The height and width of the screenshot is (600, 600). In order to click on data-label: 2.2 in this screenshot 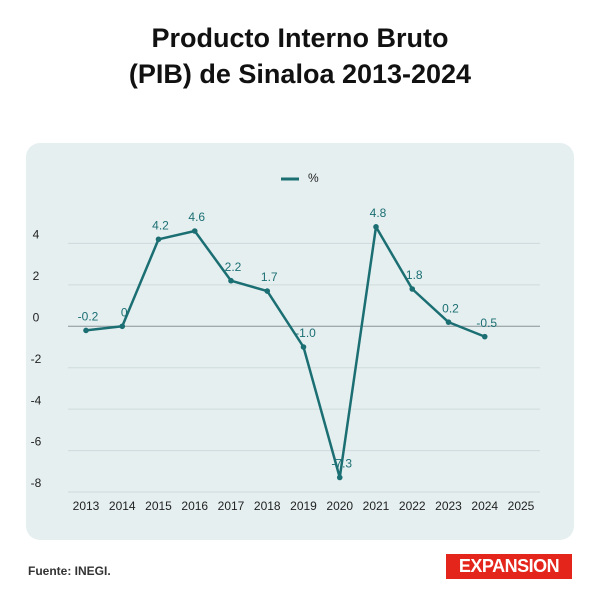, I will do `click(233, 267)`.